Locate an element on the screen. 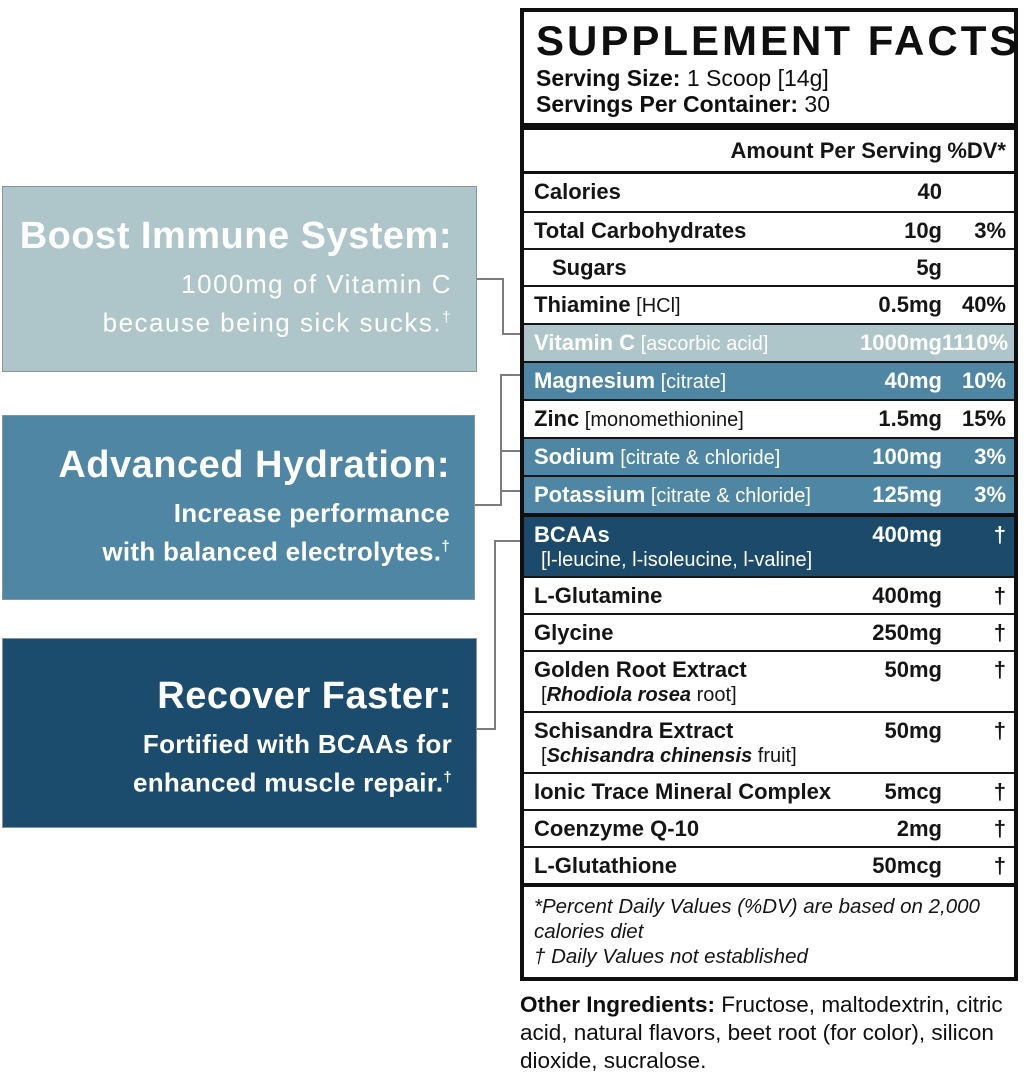  nutrient-name: Schisandra Extract is located at coordinates (634, 730).